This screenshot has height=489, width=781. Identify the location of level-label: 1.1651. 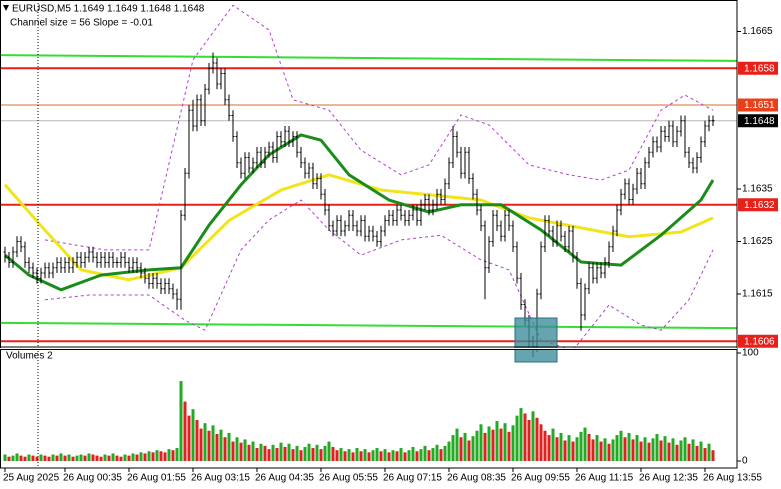
(759, 105).